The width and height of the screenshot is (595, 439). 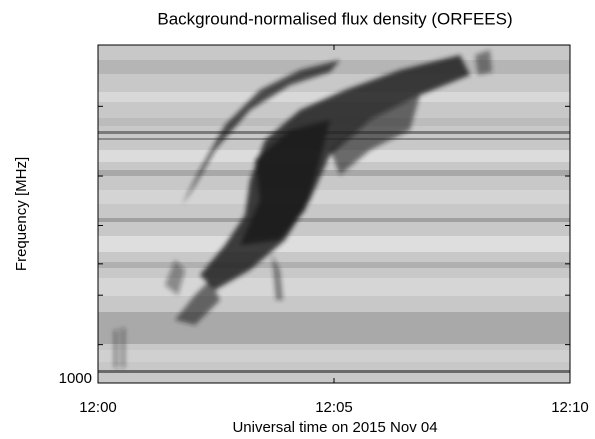 I want to click on y-axis-label: Frequency [MHz], so click(x=21, y=214).